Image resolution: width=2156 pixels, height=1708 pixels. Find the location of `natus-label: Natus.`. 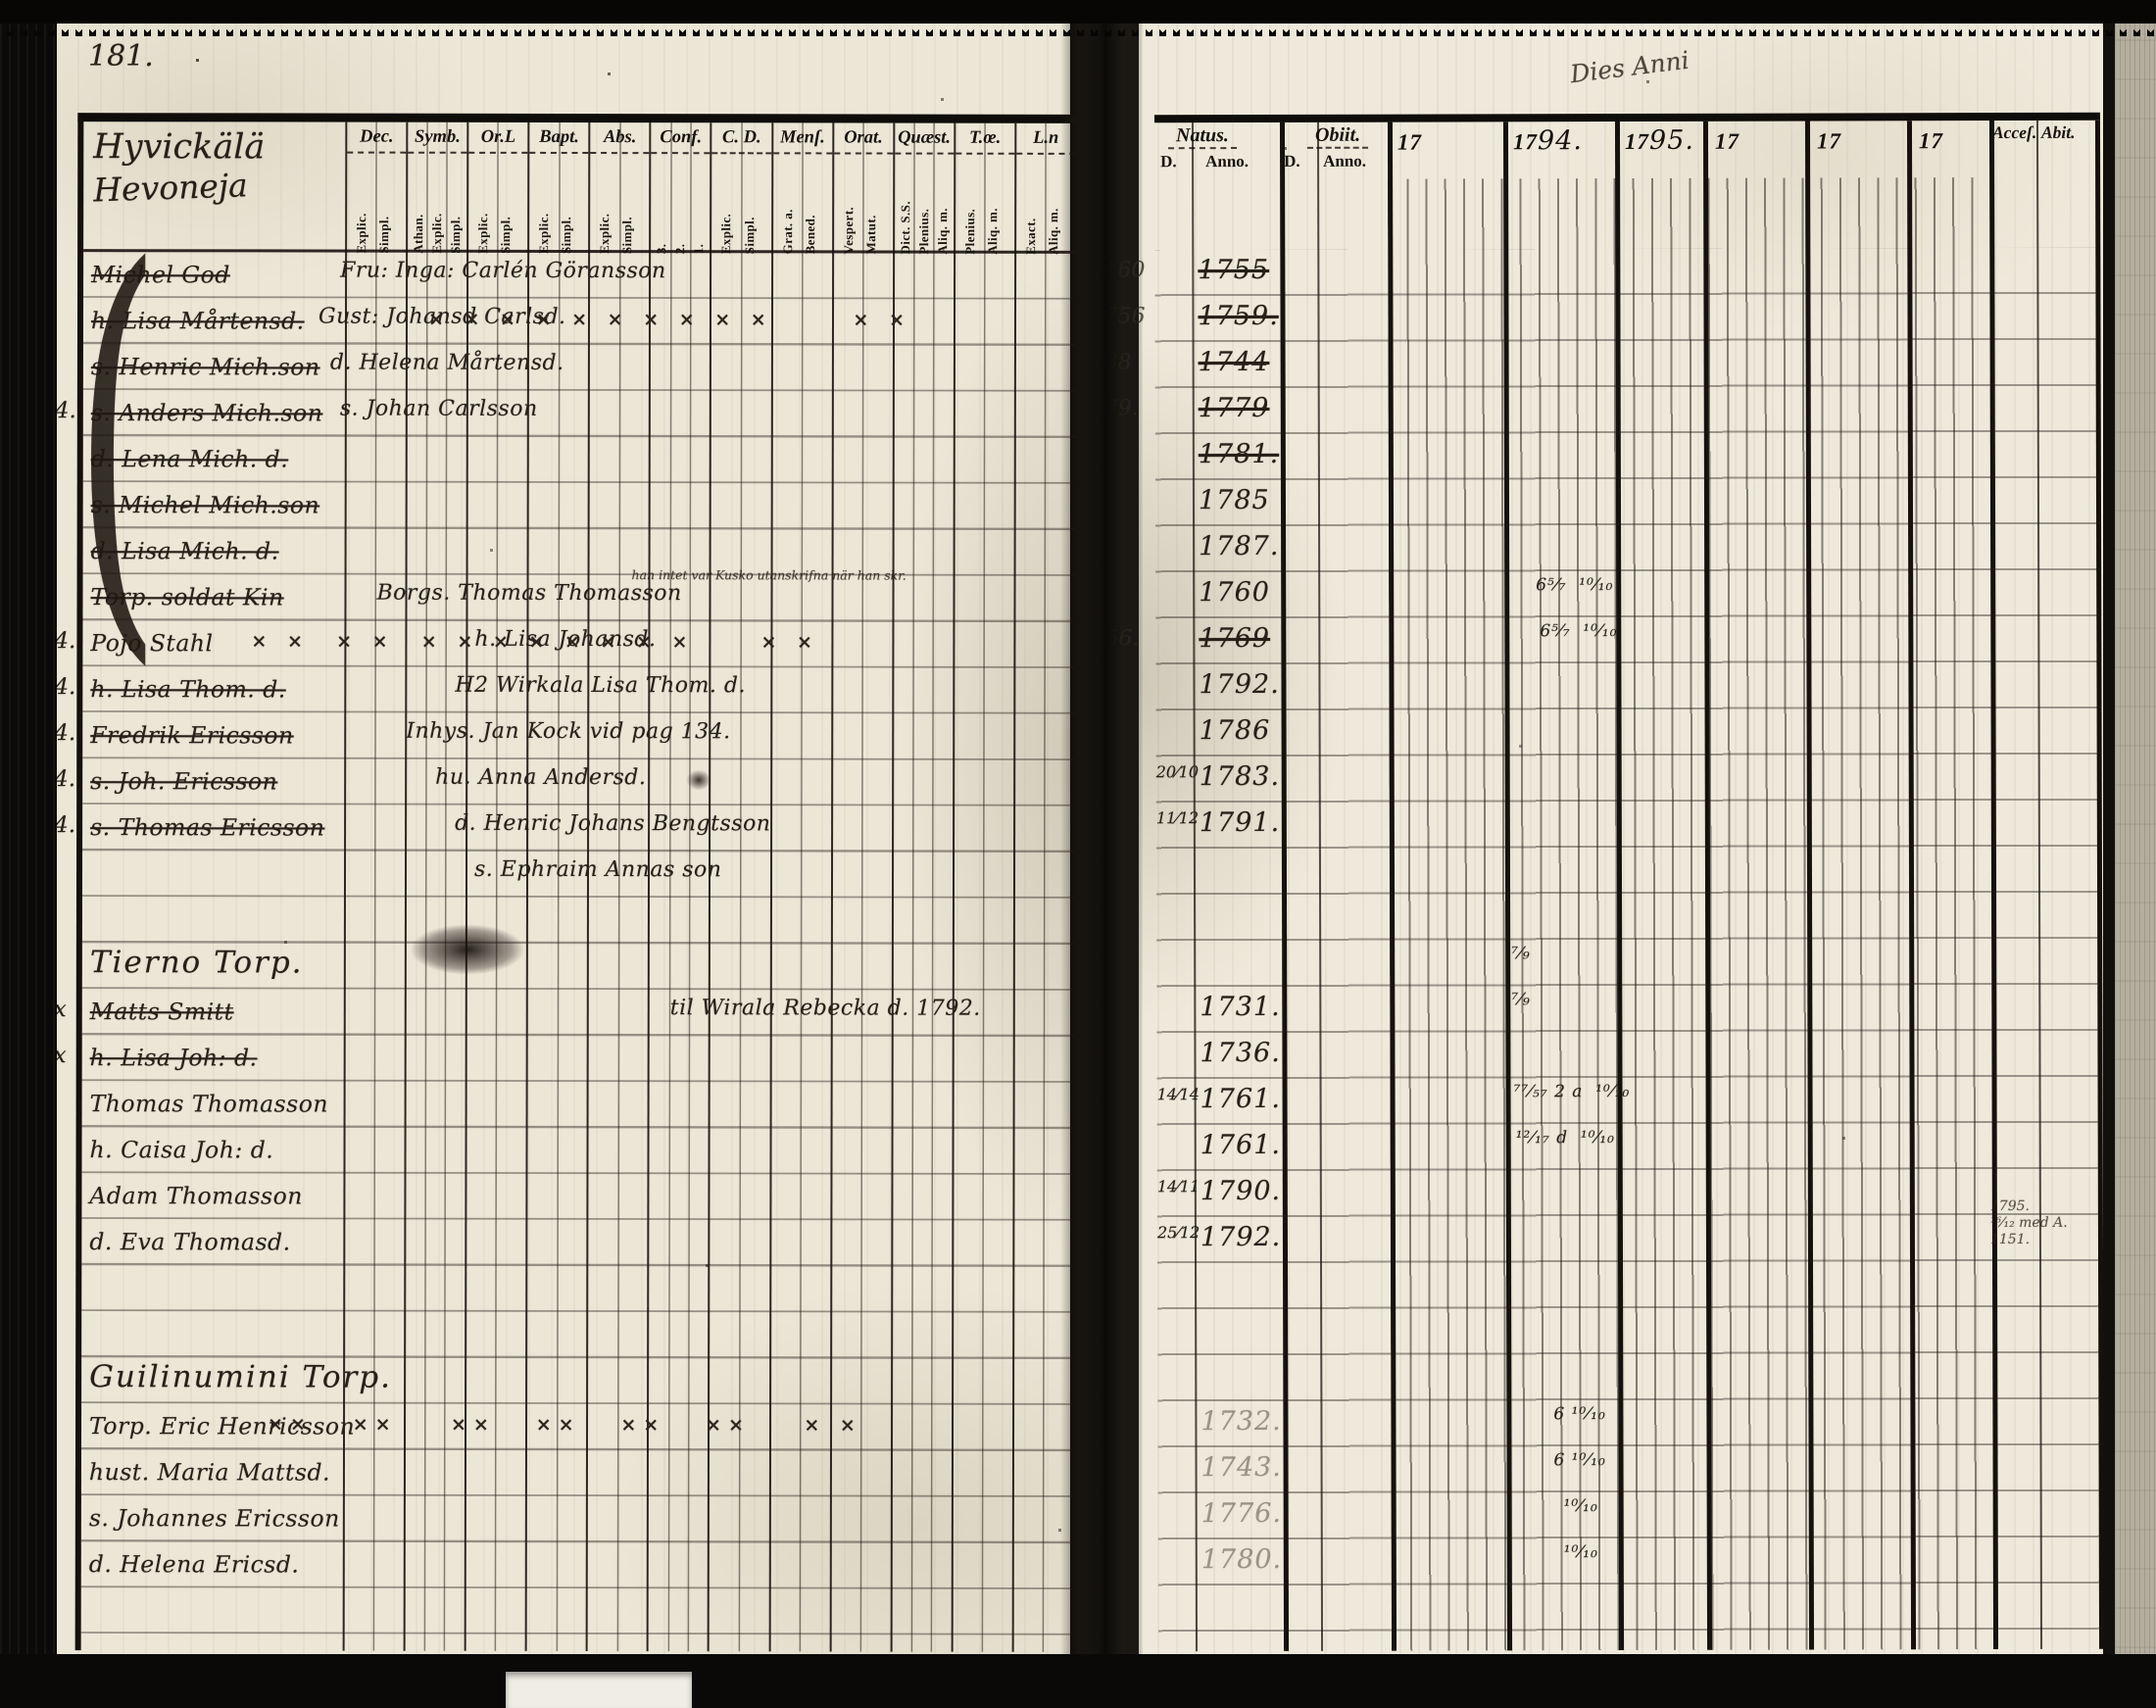

natus-label: Natus. is located at coordinates (1202, 137).